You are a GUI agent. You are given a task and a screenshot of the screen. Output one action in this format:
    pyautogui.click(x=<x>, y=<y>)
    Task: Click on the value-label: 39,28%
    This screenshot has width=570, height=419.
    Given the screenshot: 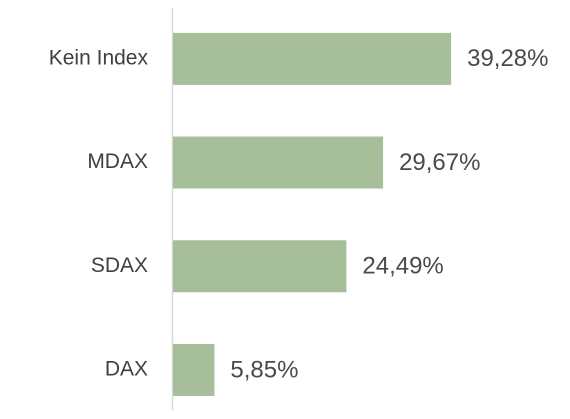 What is the action you would take?
    pyautogui.click(x=507, y=58)
    